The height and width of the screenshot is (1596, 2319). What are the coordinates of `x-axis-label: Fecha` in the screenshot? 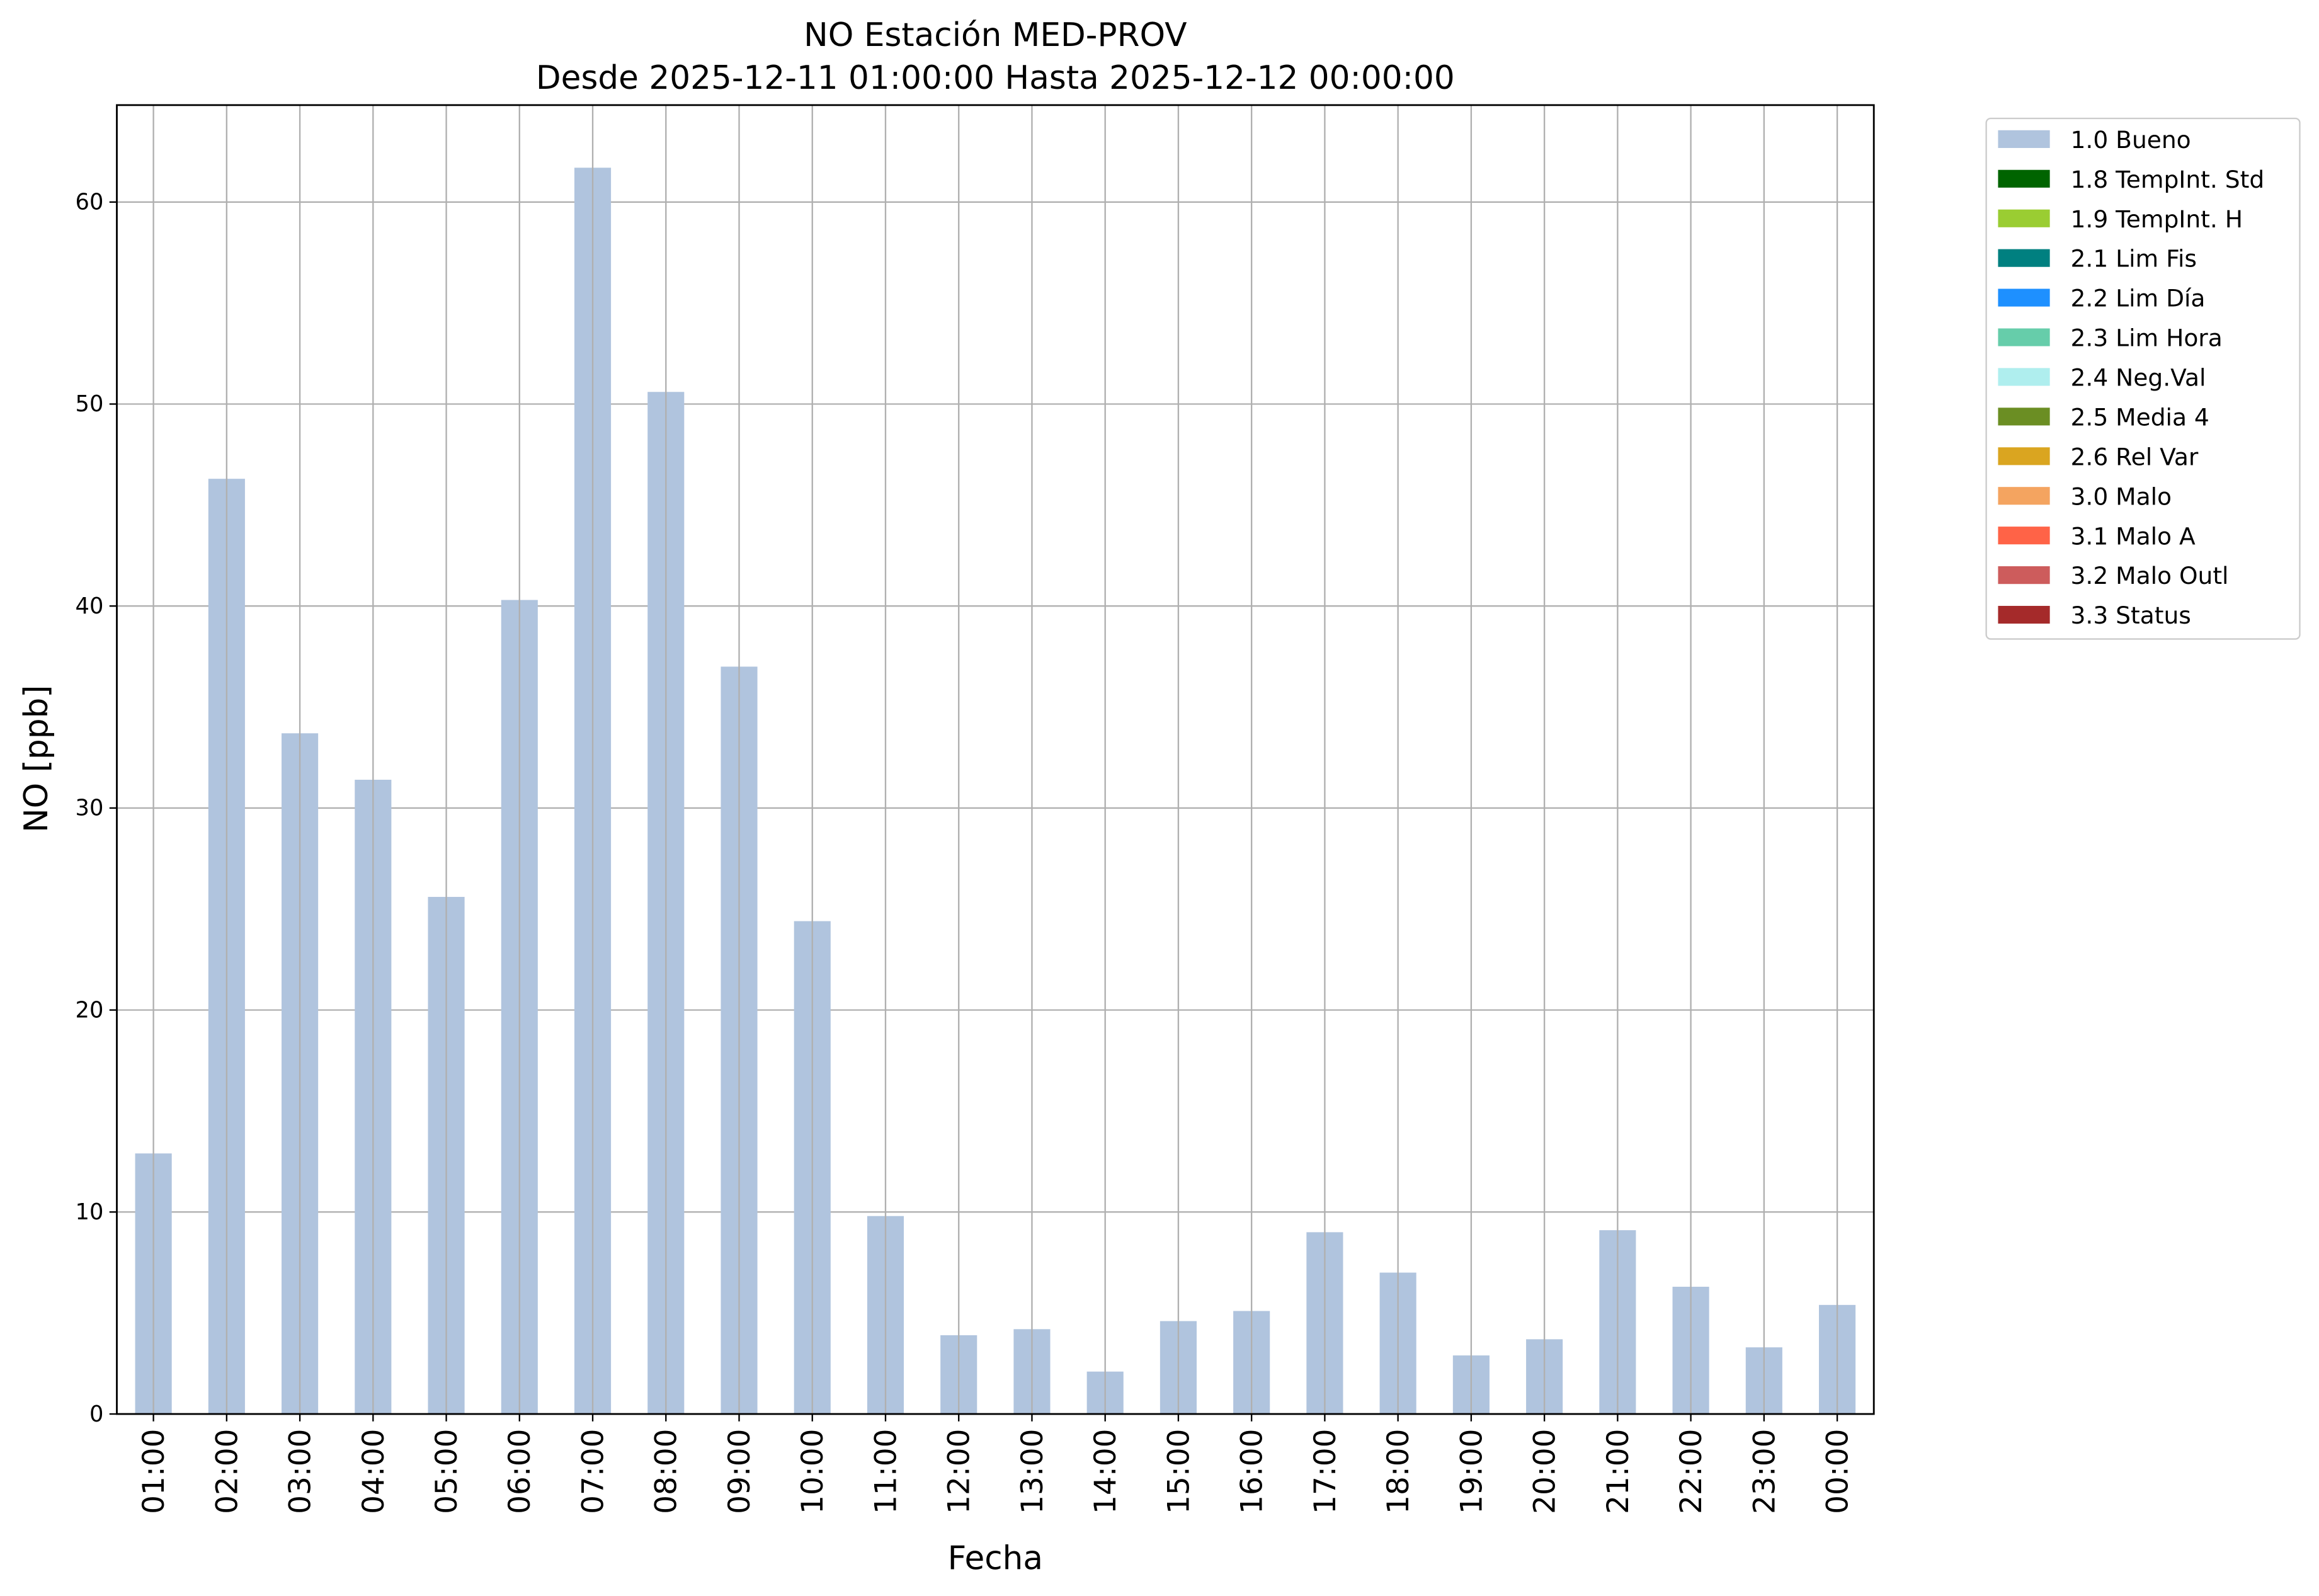 It's located at (995, 1559).